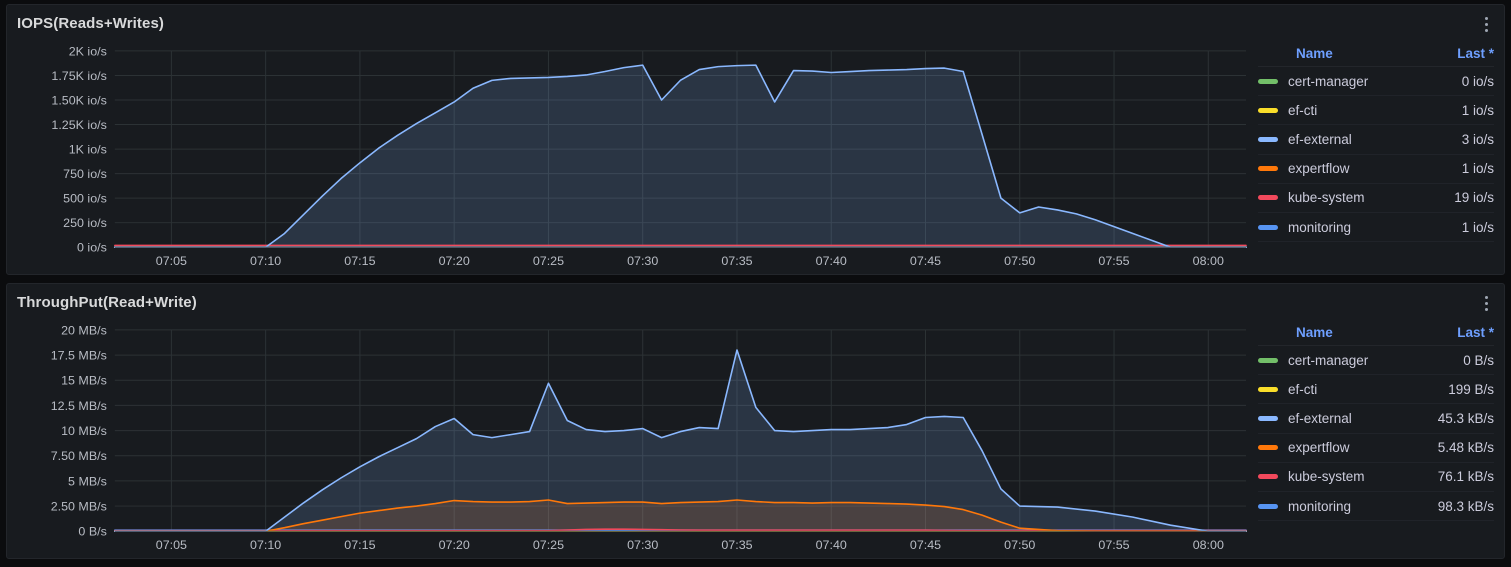  What do you see at coordinates (85, 223) in the screenshot?
I see `y-axis-tick-label: 250 io/s` at bounding box center [85, 223].